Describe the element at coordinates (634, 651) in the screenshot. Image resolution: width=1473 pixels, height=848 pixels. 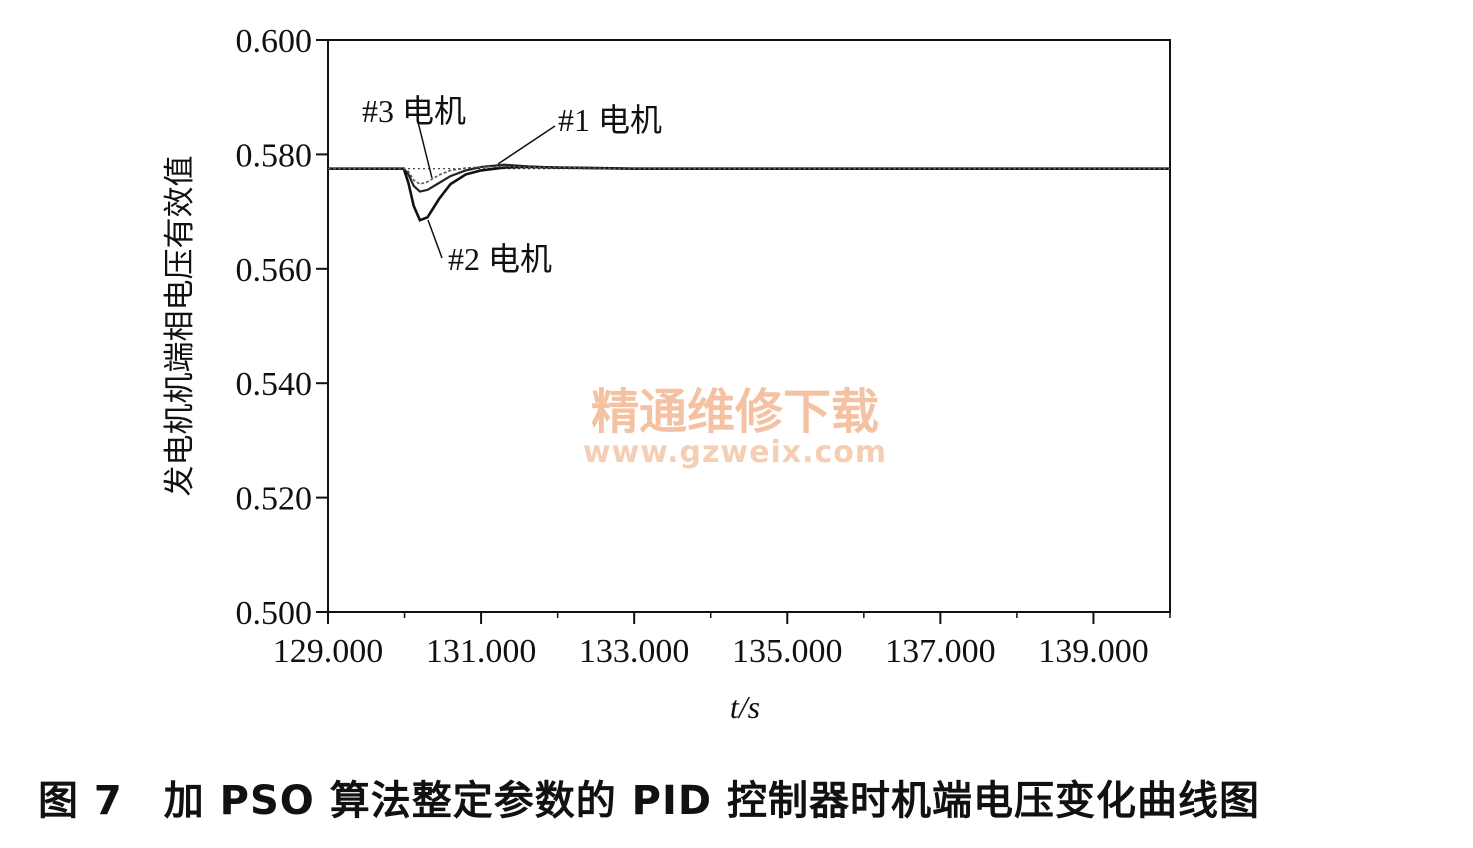
I see `x-tick-label: 133.000` at that location.